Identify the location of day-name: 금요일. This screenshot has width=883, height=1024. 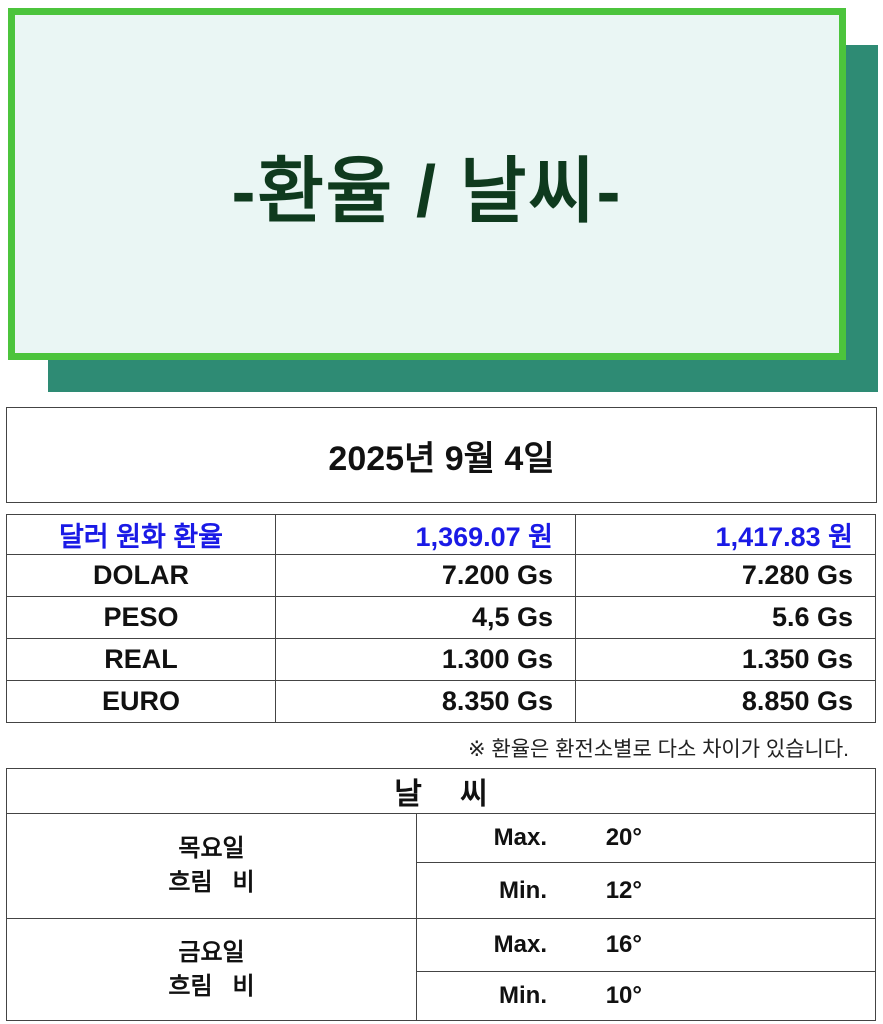
(211, 952).